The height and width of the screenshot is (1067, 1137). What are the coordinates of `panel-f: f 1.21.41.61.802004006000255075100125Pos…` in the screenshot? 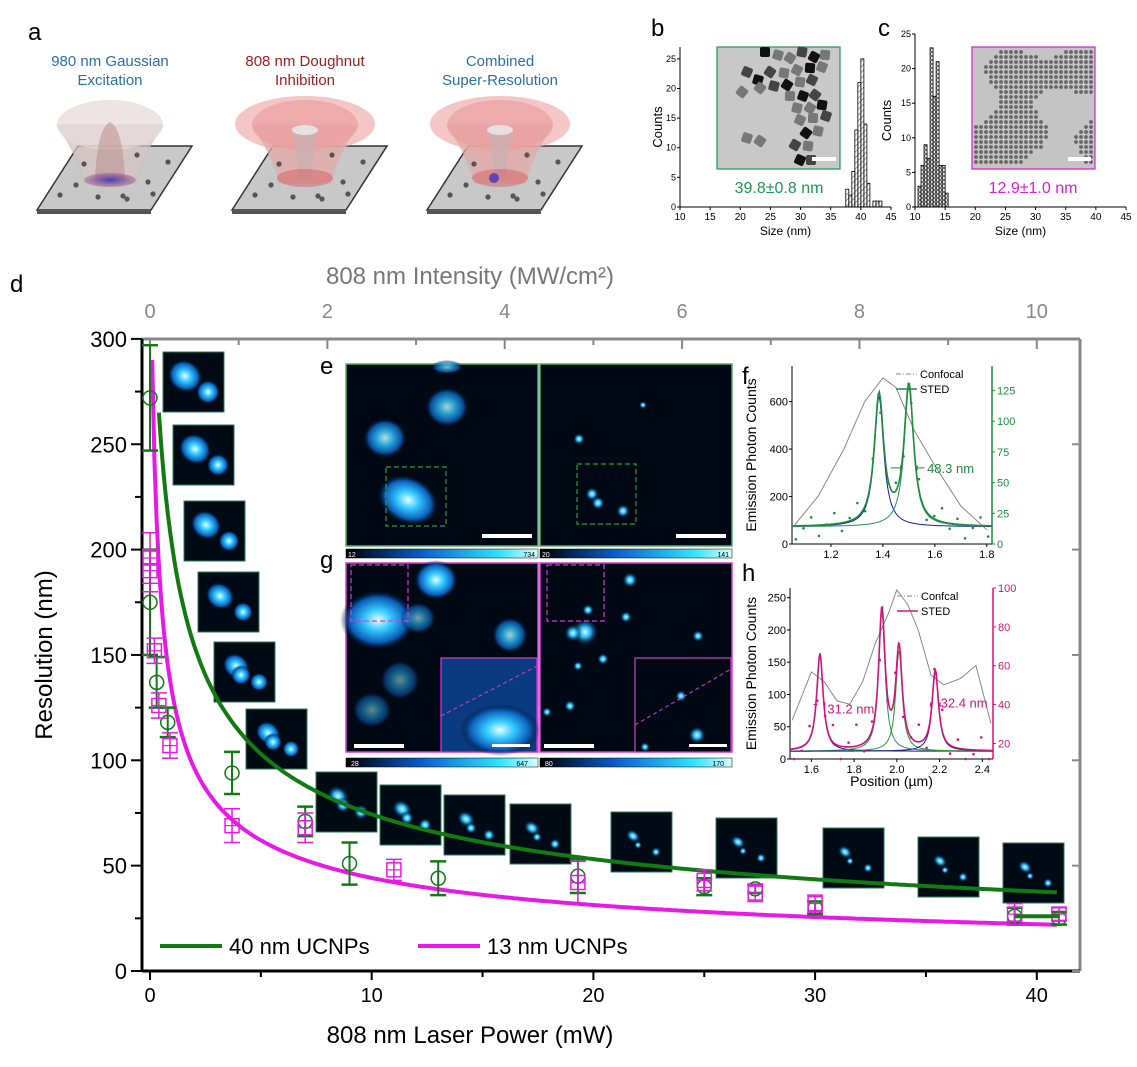 It's located at (888, 464).